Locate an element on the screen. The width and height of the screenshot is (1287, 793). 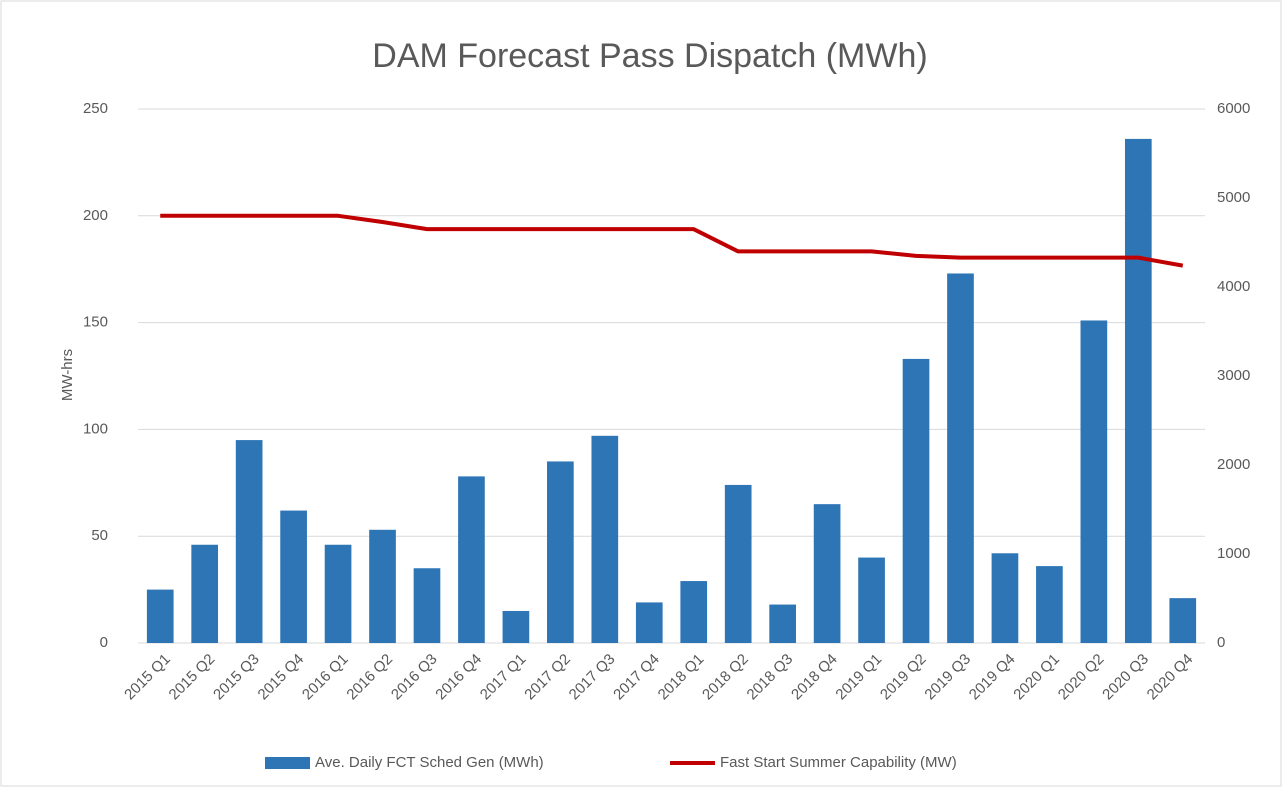
y2-tick-label: 0 is located at coordinates (1221, 642).